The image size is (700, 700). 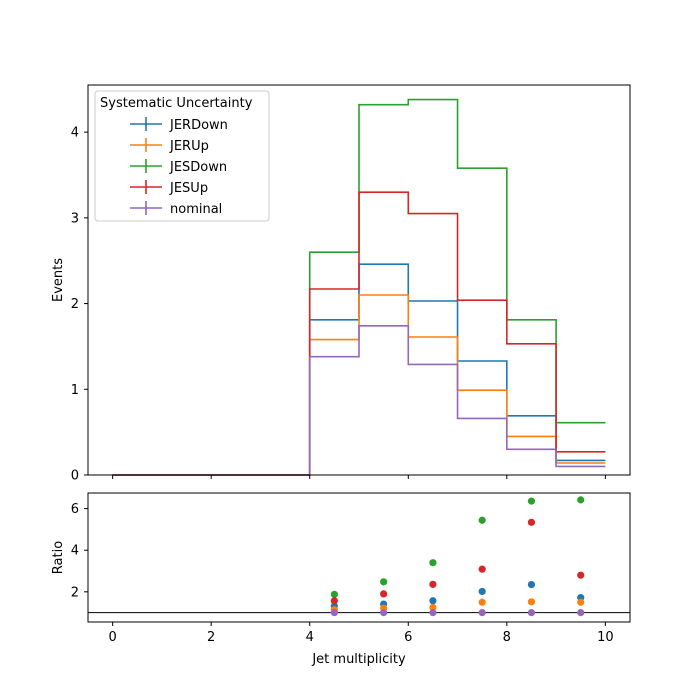 I want to click on legend-label-JESUp: JESUp, so click(x=188, y=188).